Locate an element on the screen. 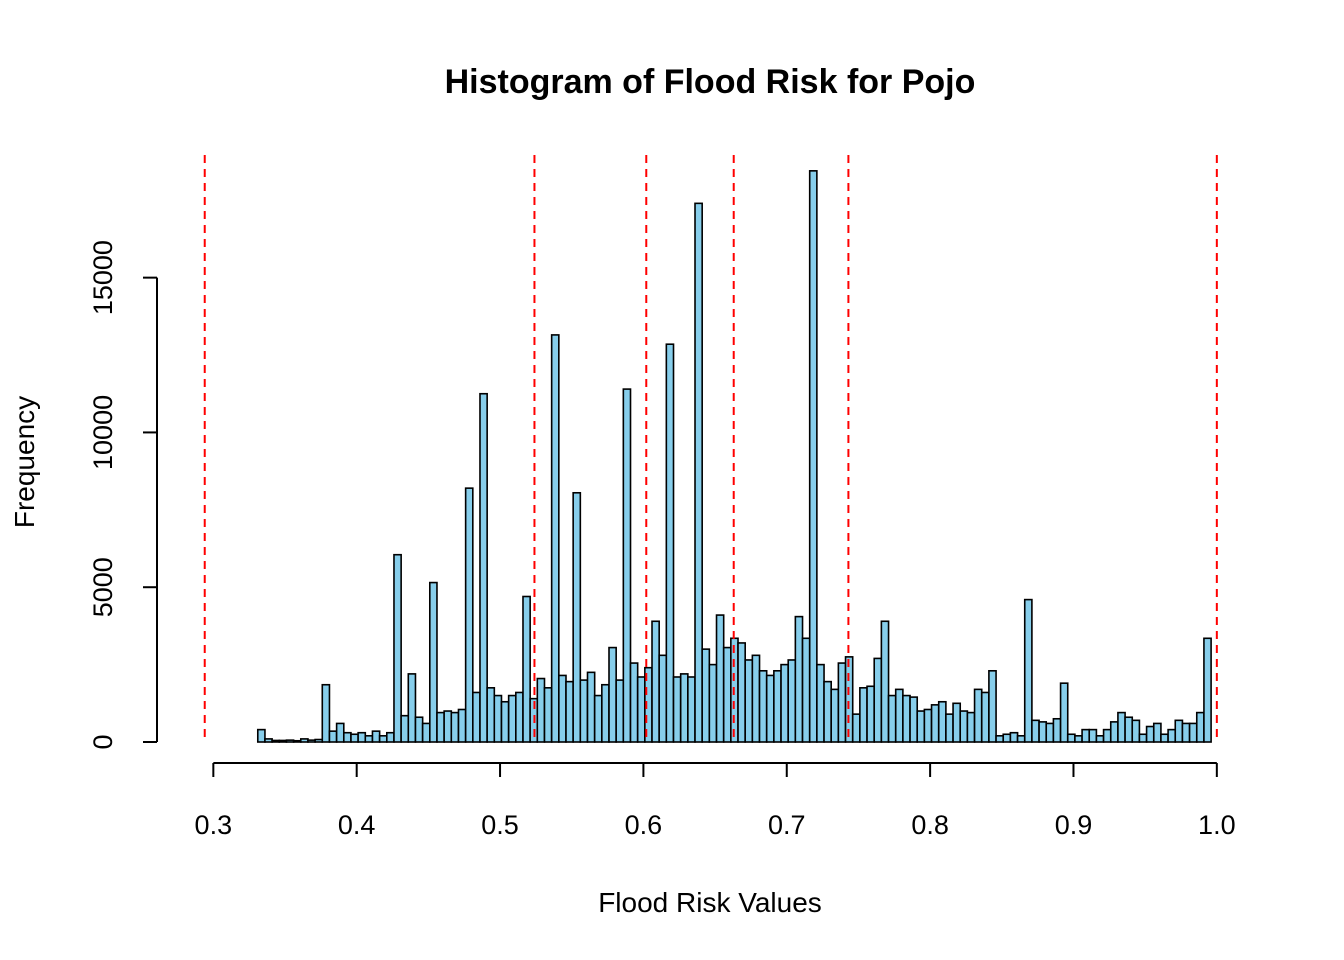 The height and width of the screenshot is (960, 1344). x-axis-label: Flood Risk Values is located at coordinates (710, 902).